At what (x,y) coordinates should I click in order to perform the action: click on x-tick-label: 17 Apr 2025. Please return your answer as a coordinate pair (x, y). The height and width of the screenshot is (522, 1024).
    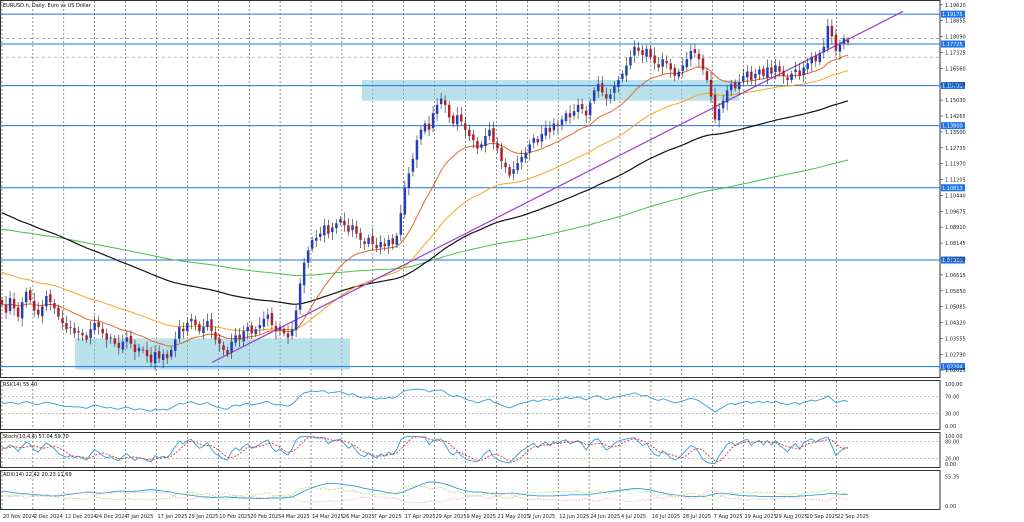
    Looking at the image, I should click on (420, 517).